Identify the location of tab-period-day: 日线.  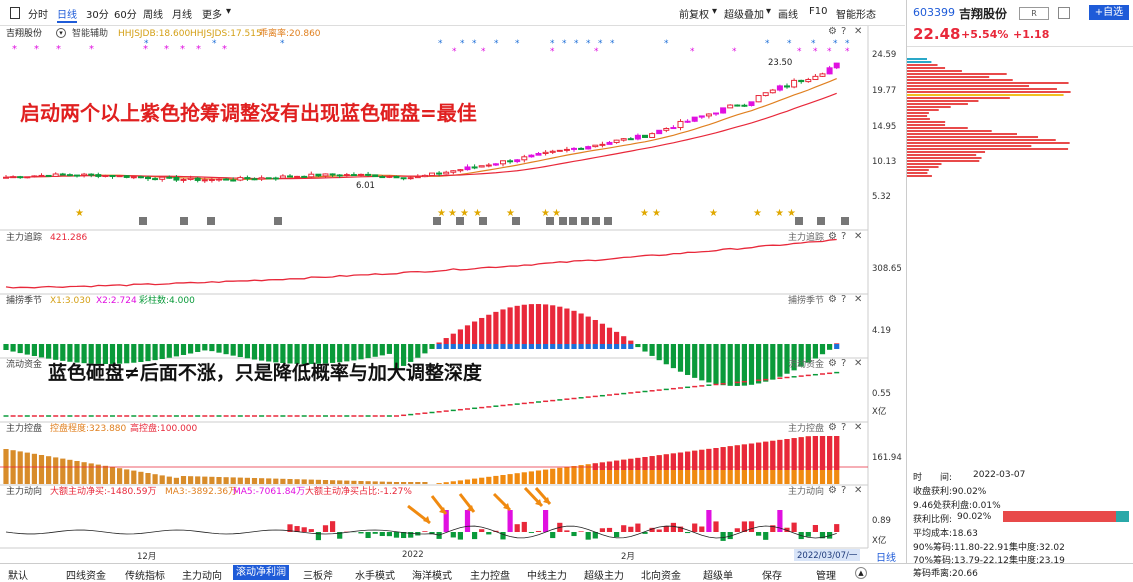
(67, 14).